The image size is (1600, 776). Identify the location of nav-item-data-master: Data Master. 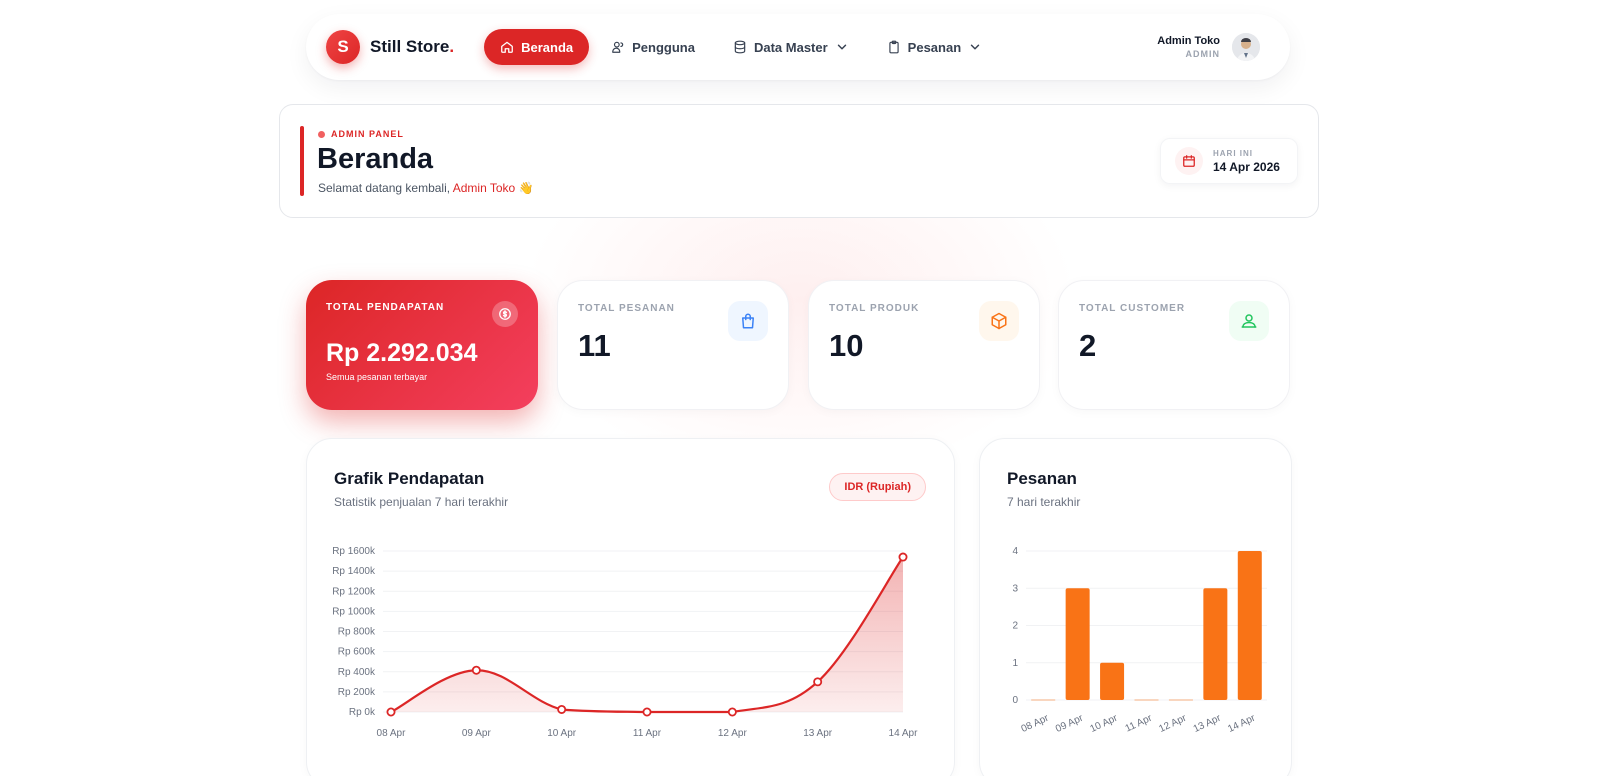
(791, 47).